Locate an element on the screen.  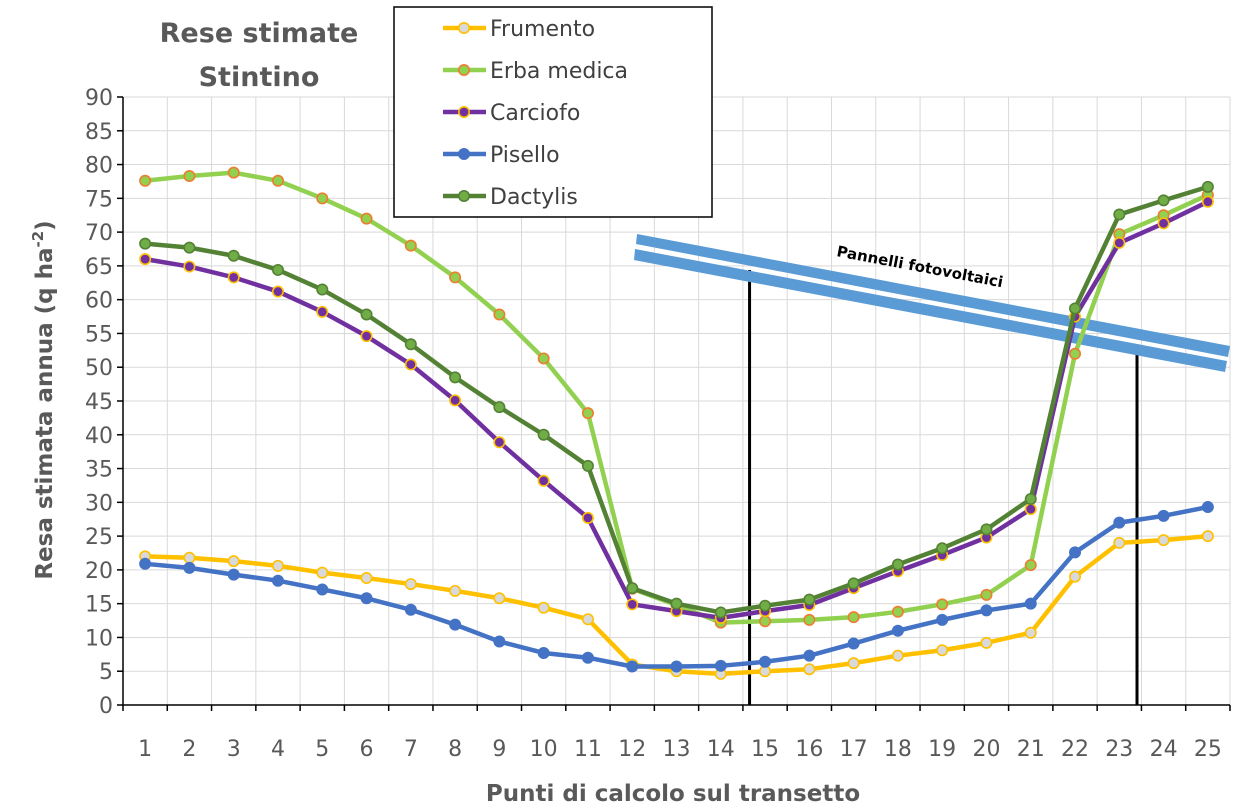
x-tick-label: 4 is located at coordinates (278, 749).